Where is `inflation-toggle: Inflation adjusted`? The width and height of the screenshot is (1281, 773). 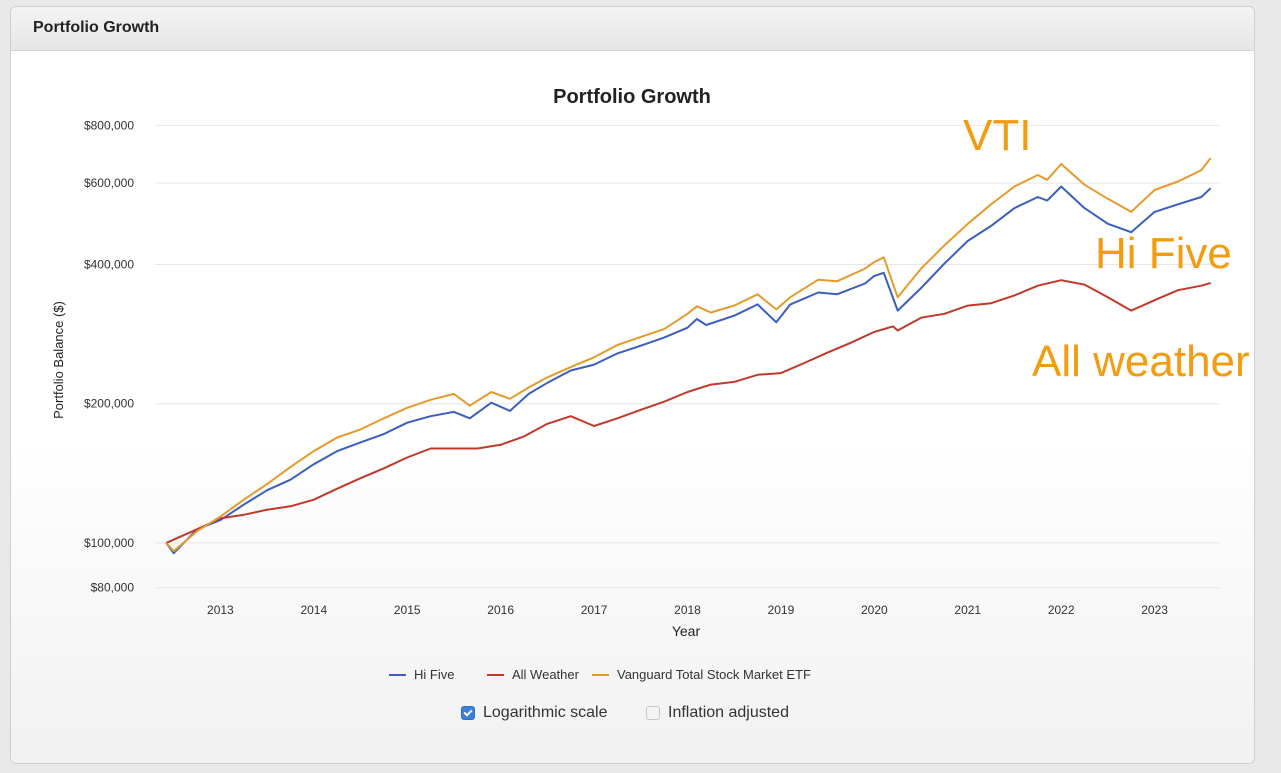
inflation-toggle: Inflation adjusted is located at coordinates (717, 713).